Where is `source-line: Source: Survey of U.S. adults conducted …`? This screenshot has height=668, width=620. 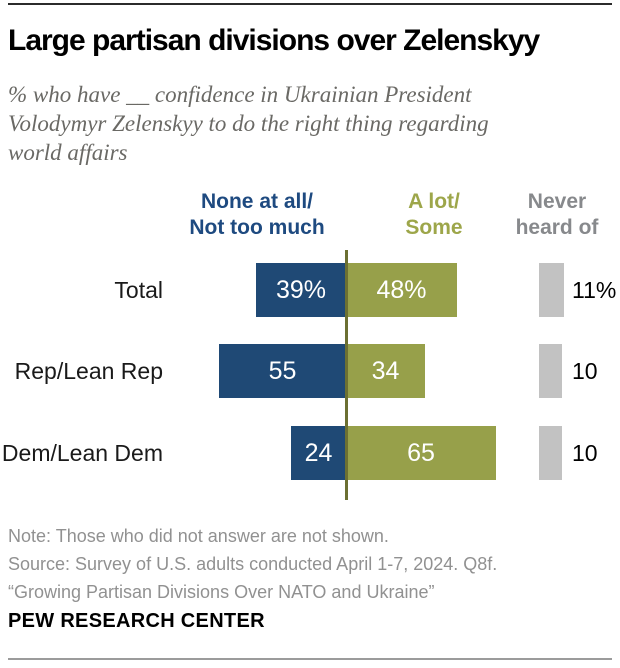
source-line: Source: Survey of U.S. adults conducted … is located at coordinates (253, 564).